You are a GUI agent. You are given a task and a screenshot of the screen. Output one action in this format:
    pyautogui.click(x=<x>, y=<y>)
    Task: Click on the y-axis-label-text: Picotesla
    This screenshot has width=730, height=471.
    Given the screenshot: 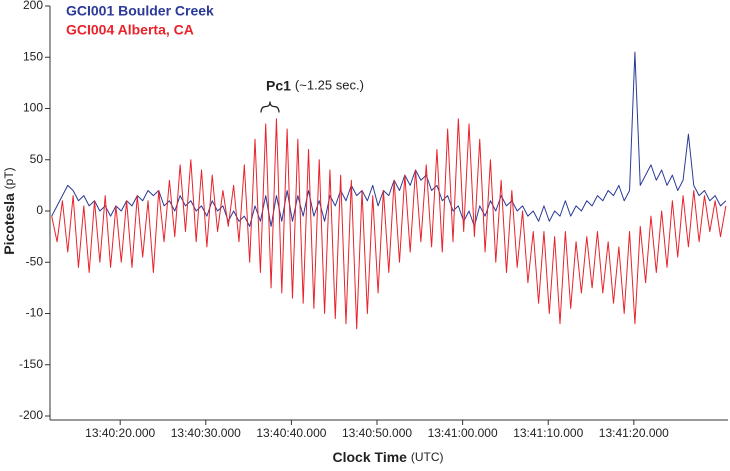 What is the action you would take?
    pyautogui.click(x=9, y=224)
    